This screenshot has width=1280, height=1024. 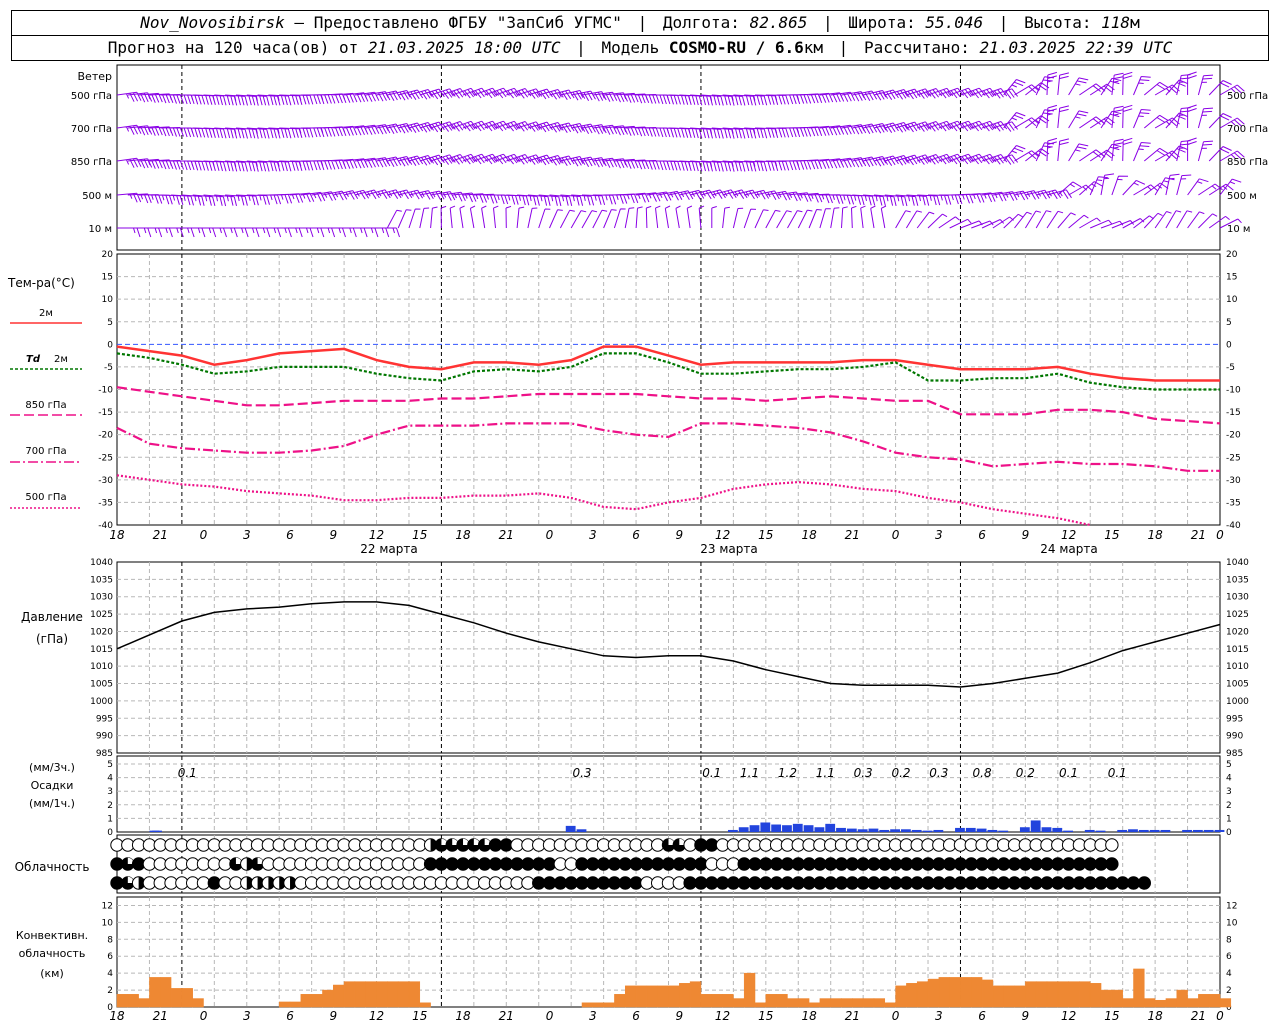 I want to click on pressure-y-tick-right: 1010, so click(x=1237, y=667).